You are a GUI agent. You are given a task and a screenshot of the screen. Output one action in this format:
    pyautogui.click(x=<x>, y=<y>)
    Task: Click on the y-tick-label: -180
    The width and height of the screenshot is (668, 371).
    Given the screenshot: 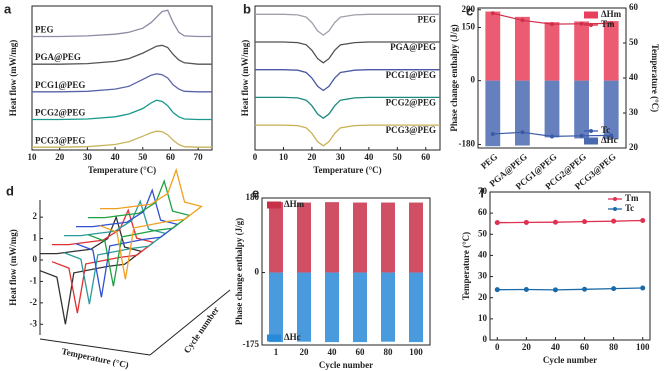 What is the action you would take?
    pyautogui.click(x=467, y=144)
    